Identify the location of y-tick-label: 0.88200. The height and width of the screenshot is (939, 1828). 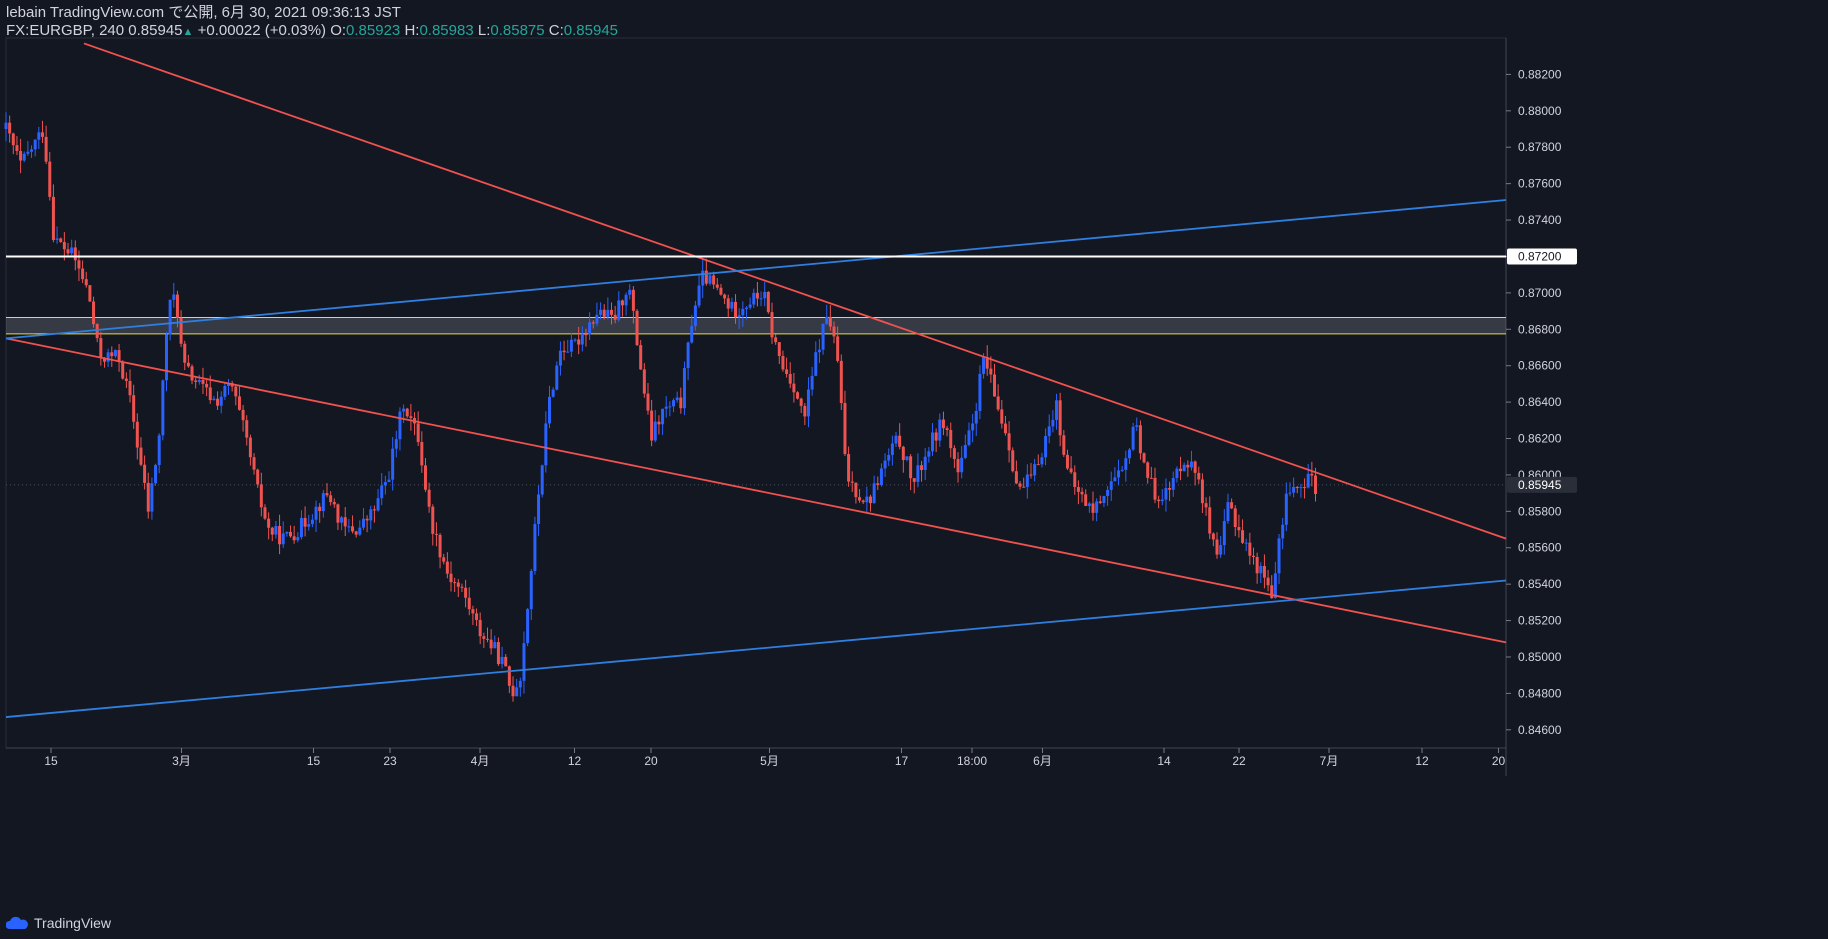
(1540, 74).